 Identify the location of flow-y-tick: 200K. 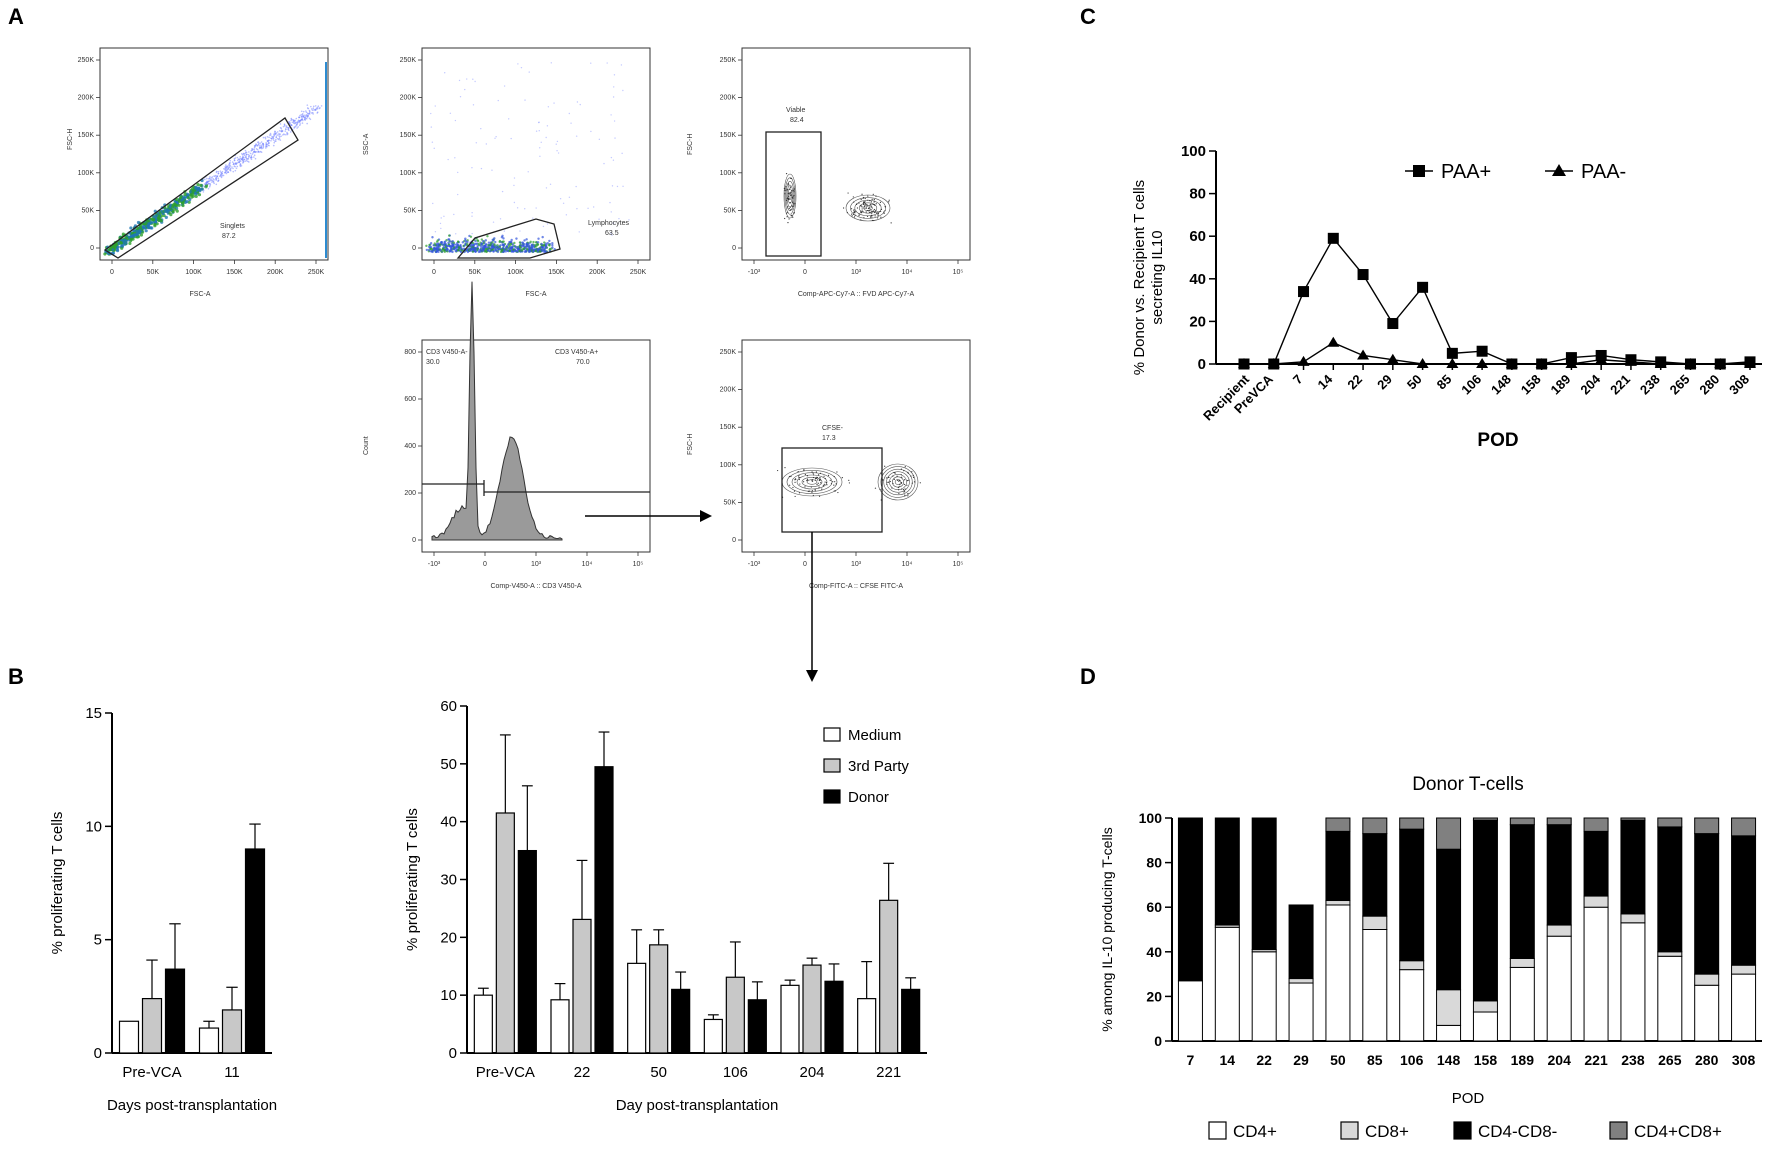
(86, 98).